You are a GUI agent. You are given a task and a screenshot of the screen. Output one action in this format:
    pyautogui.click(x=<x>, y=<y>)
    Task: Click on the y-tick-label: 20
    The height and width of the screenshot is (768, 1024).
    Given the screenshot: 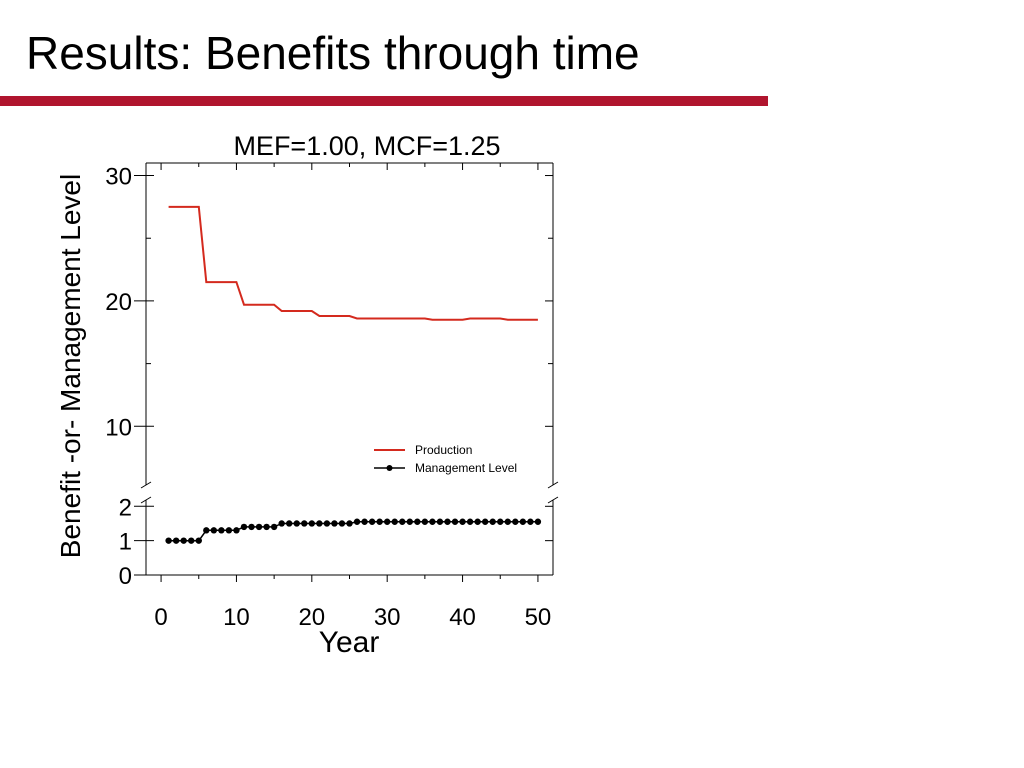 What is the action you would take?
    pyautogui.click(x=118, y=302)
    